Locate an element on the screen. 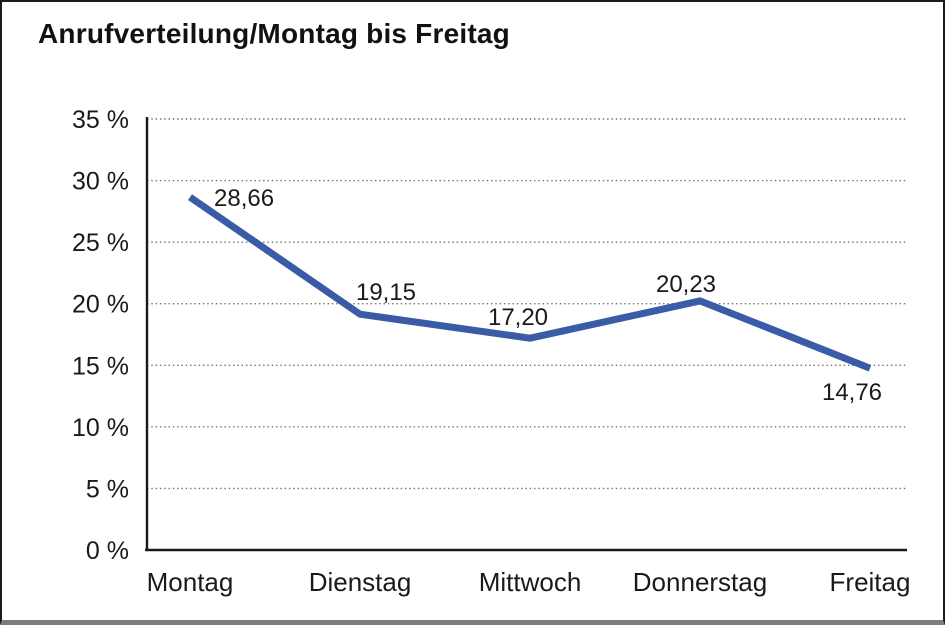  x-category-label: Donnerstag is located at coordinates (700, 582).